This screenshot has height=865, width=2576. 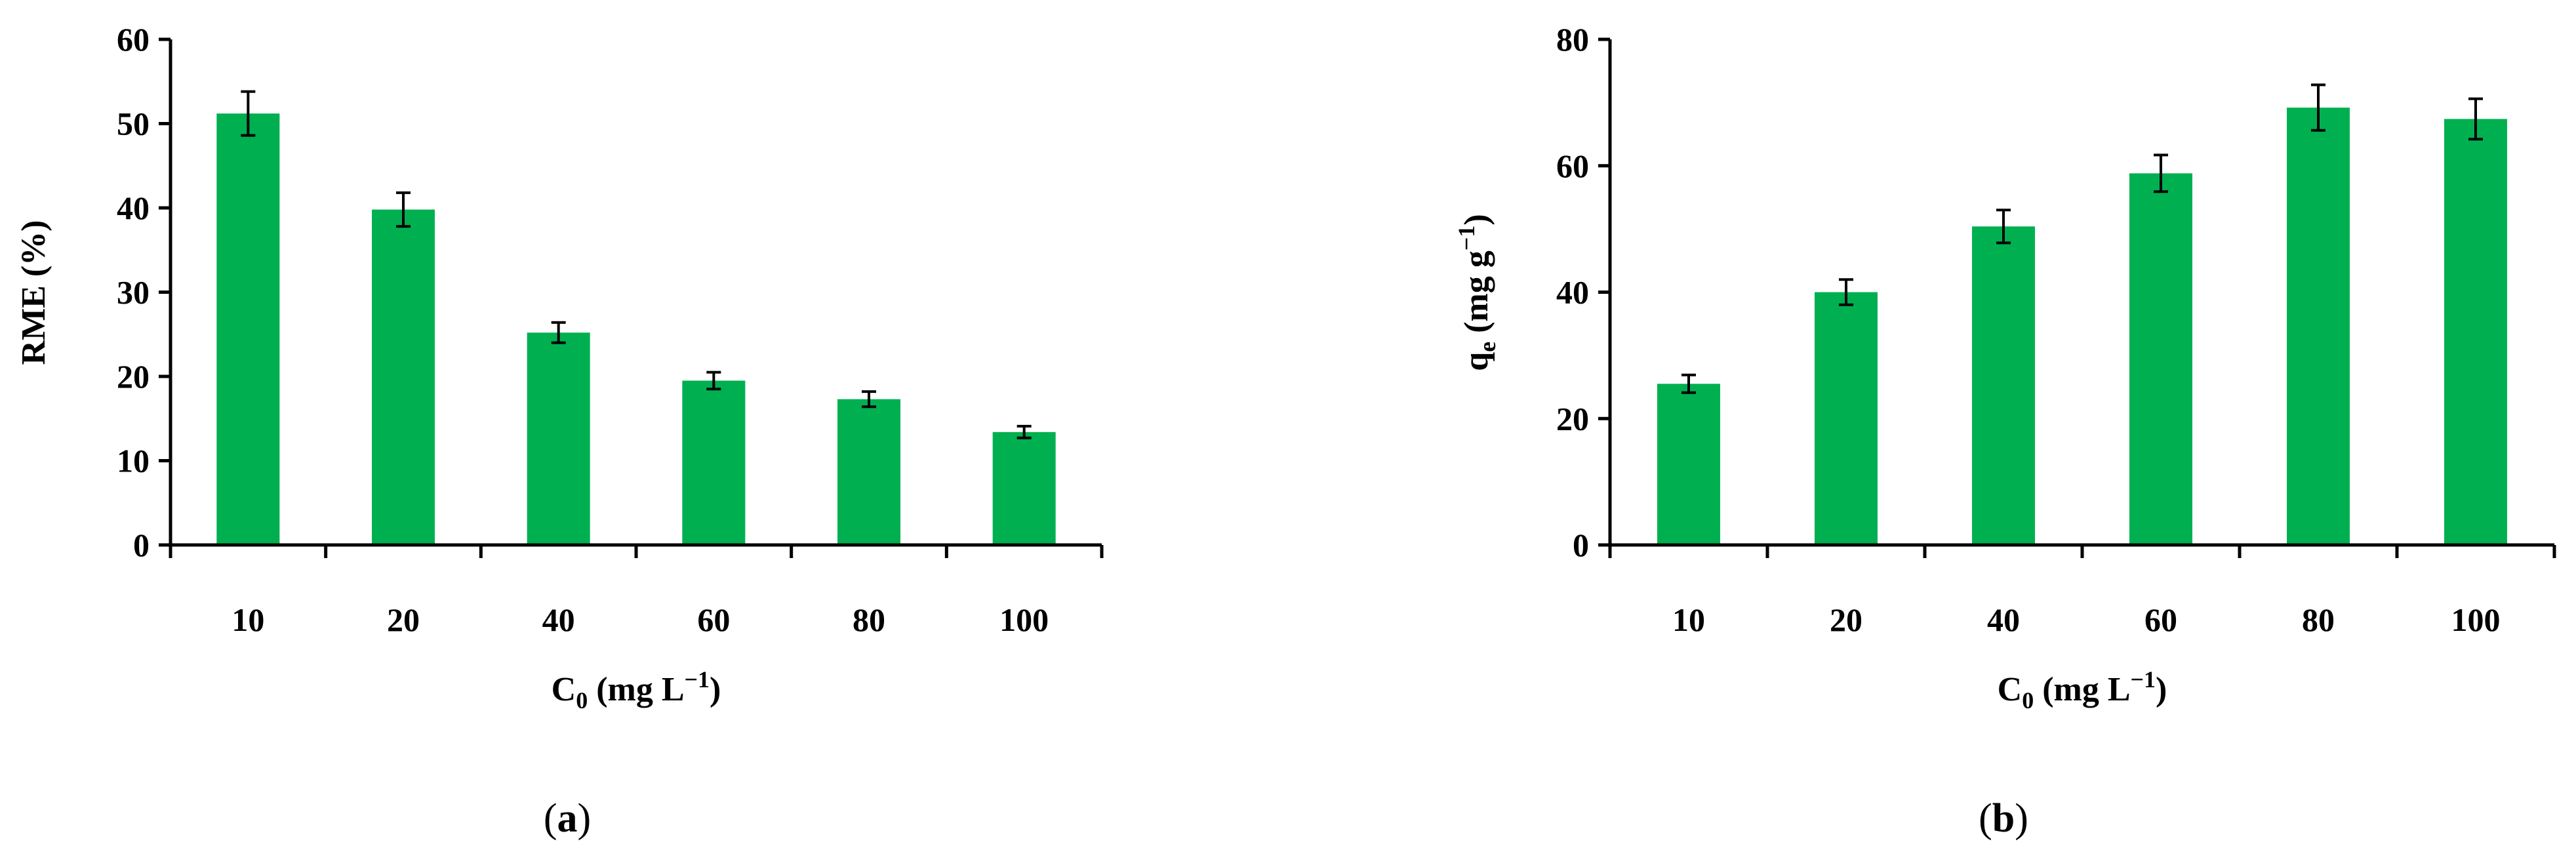 What do you see at coordinates (1572, 293) in the screenshot?
I see `y-tick-label-b-40: 40` at bounding box center [1572, 293].